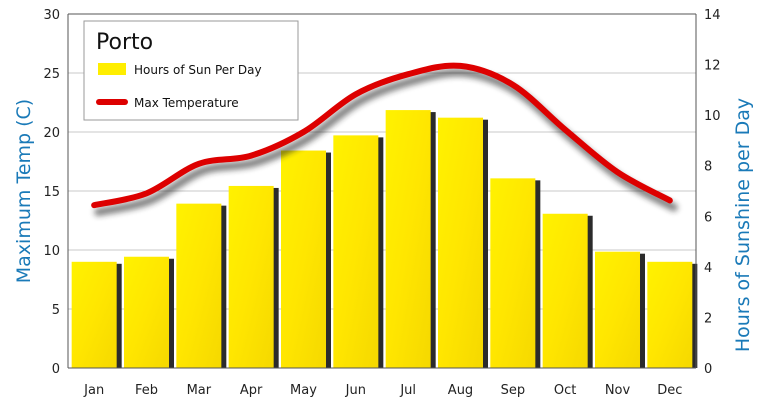  What do you see at coordinates (708, 369) in the screenshot?
I see `right-tick-label: 0` at bounding box center [708, 369].